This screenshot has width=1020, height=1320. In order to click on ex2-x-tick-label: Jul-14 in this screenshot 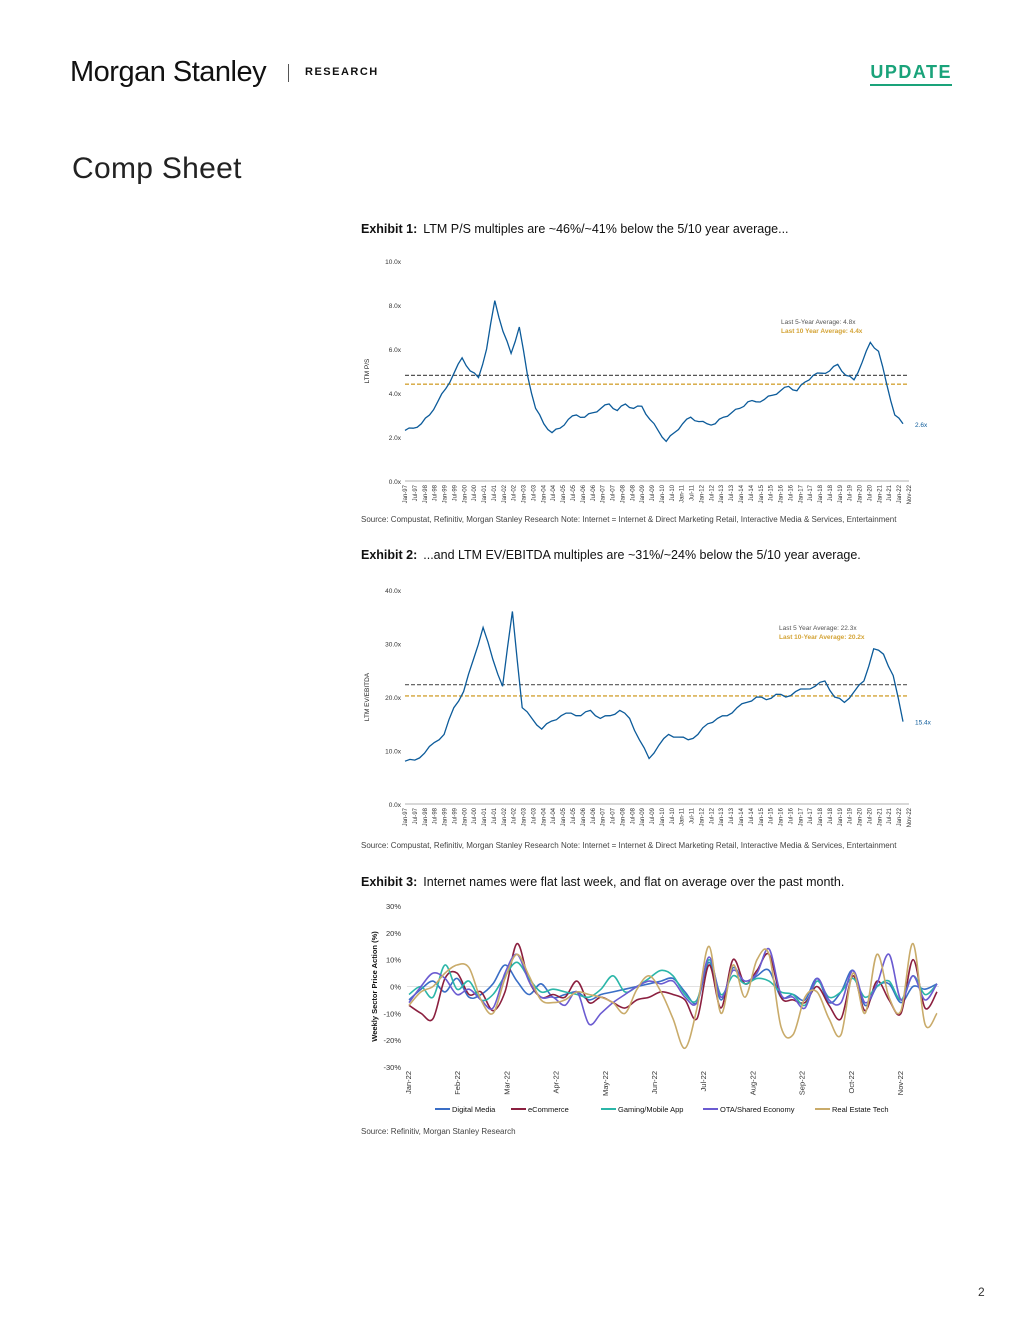, I will do `click(752, 815)`.